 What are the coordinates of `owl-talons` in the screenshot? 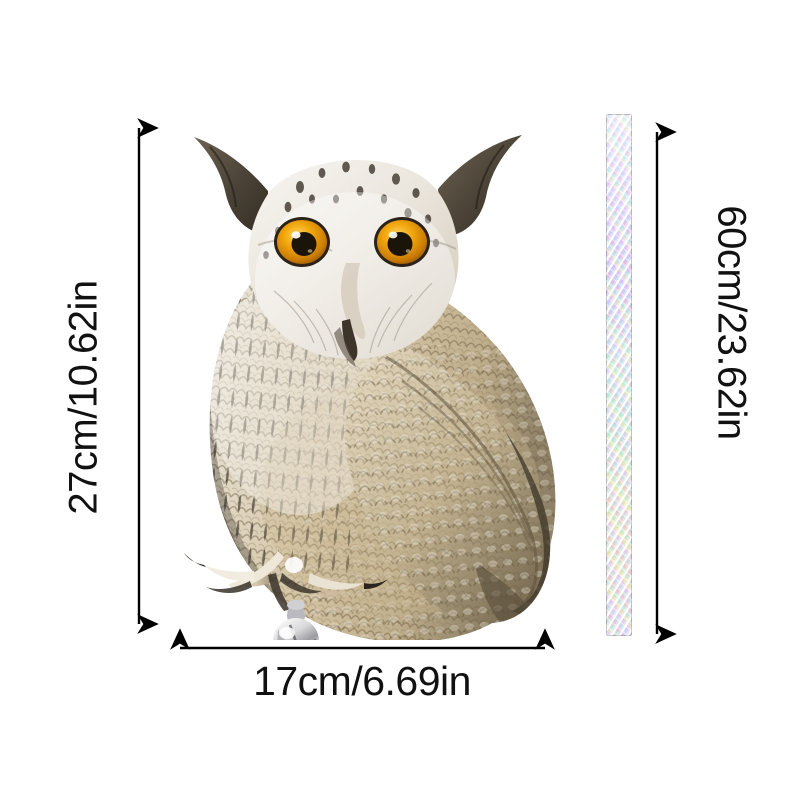 It's located at (286, 581).